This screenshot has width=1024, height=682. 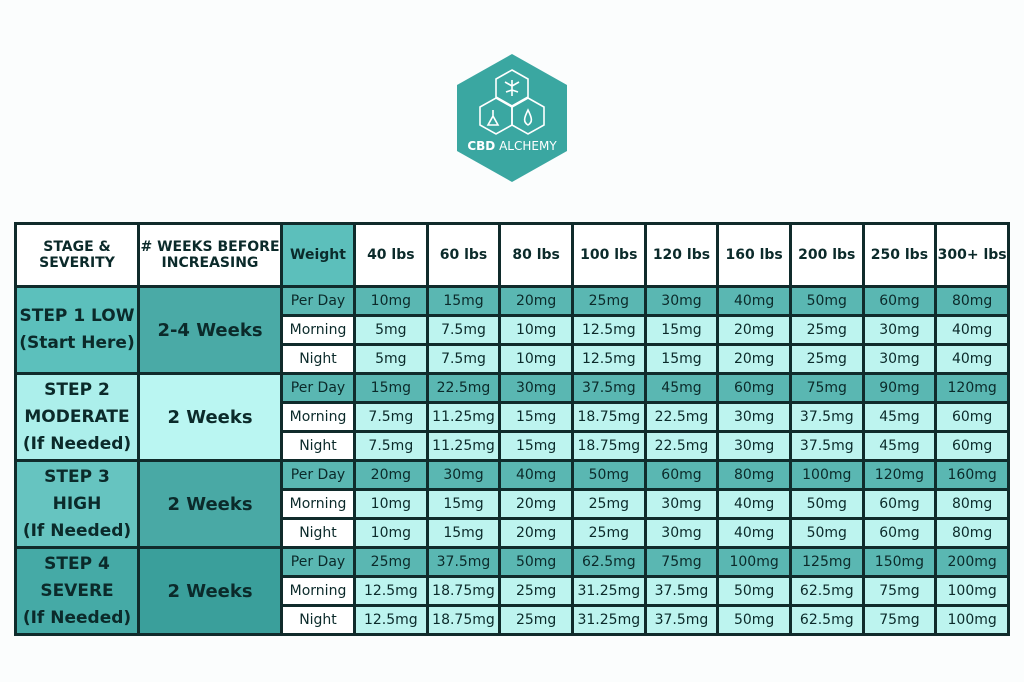 I want to click on text-line: 120 lbs, so click(x=681, y=255).